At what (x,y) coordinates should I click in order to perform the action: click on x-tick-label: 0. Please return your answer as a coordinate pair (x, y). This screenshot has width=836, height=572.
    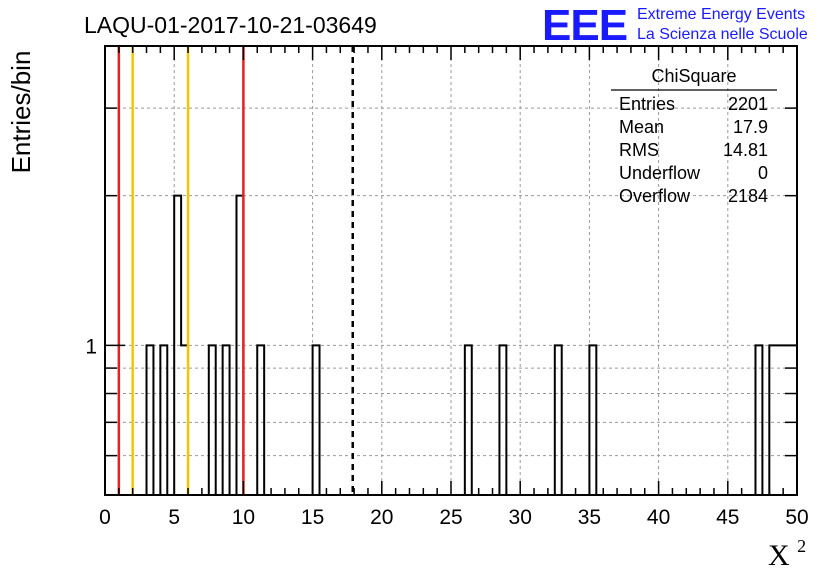
    Looking at the image, I should click on (105, 517).